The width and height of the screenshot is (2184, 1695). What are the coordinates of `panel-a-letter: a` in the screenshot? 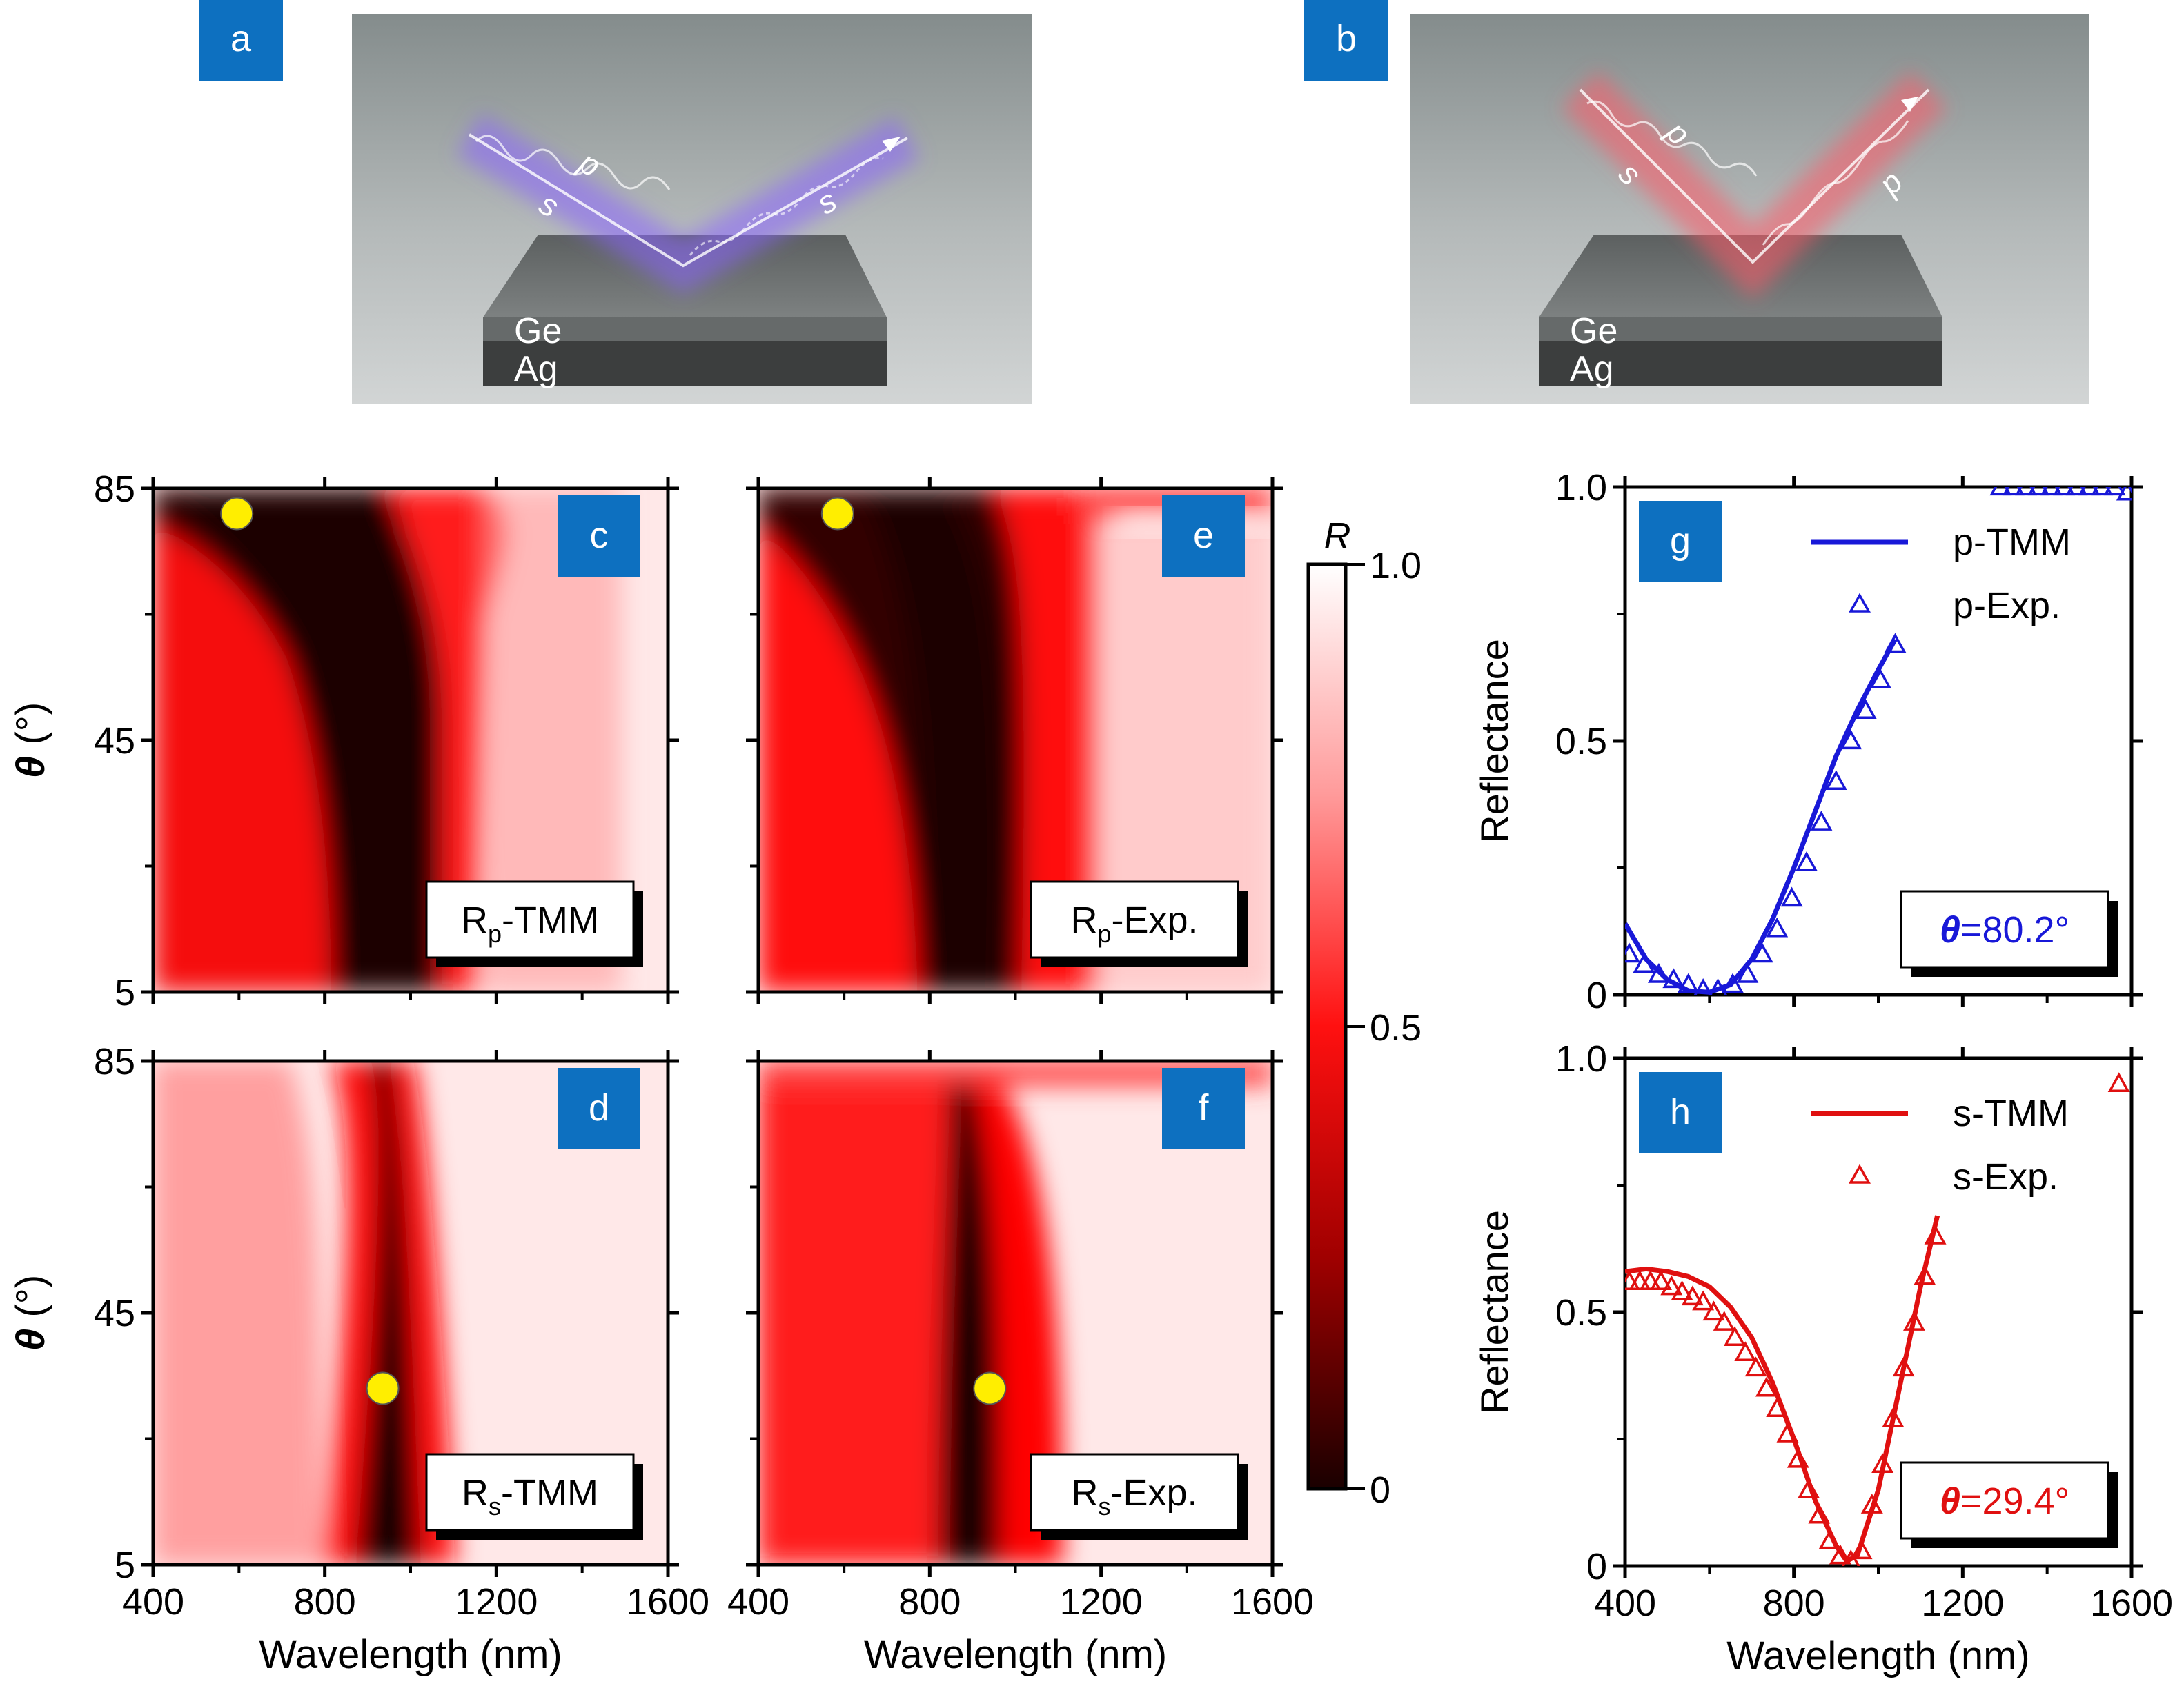 It's located at (241, 39).